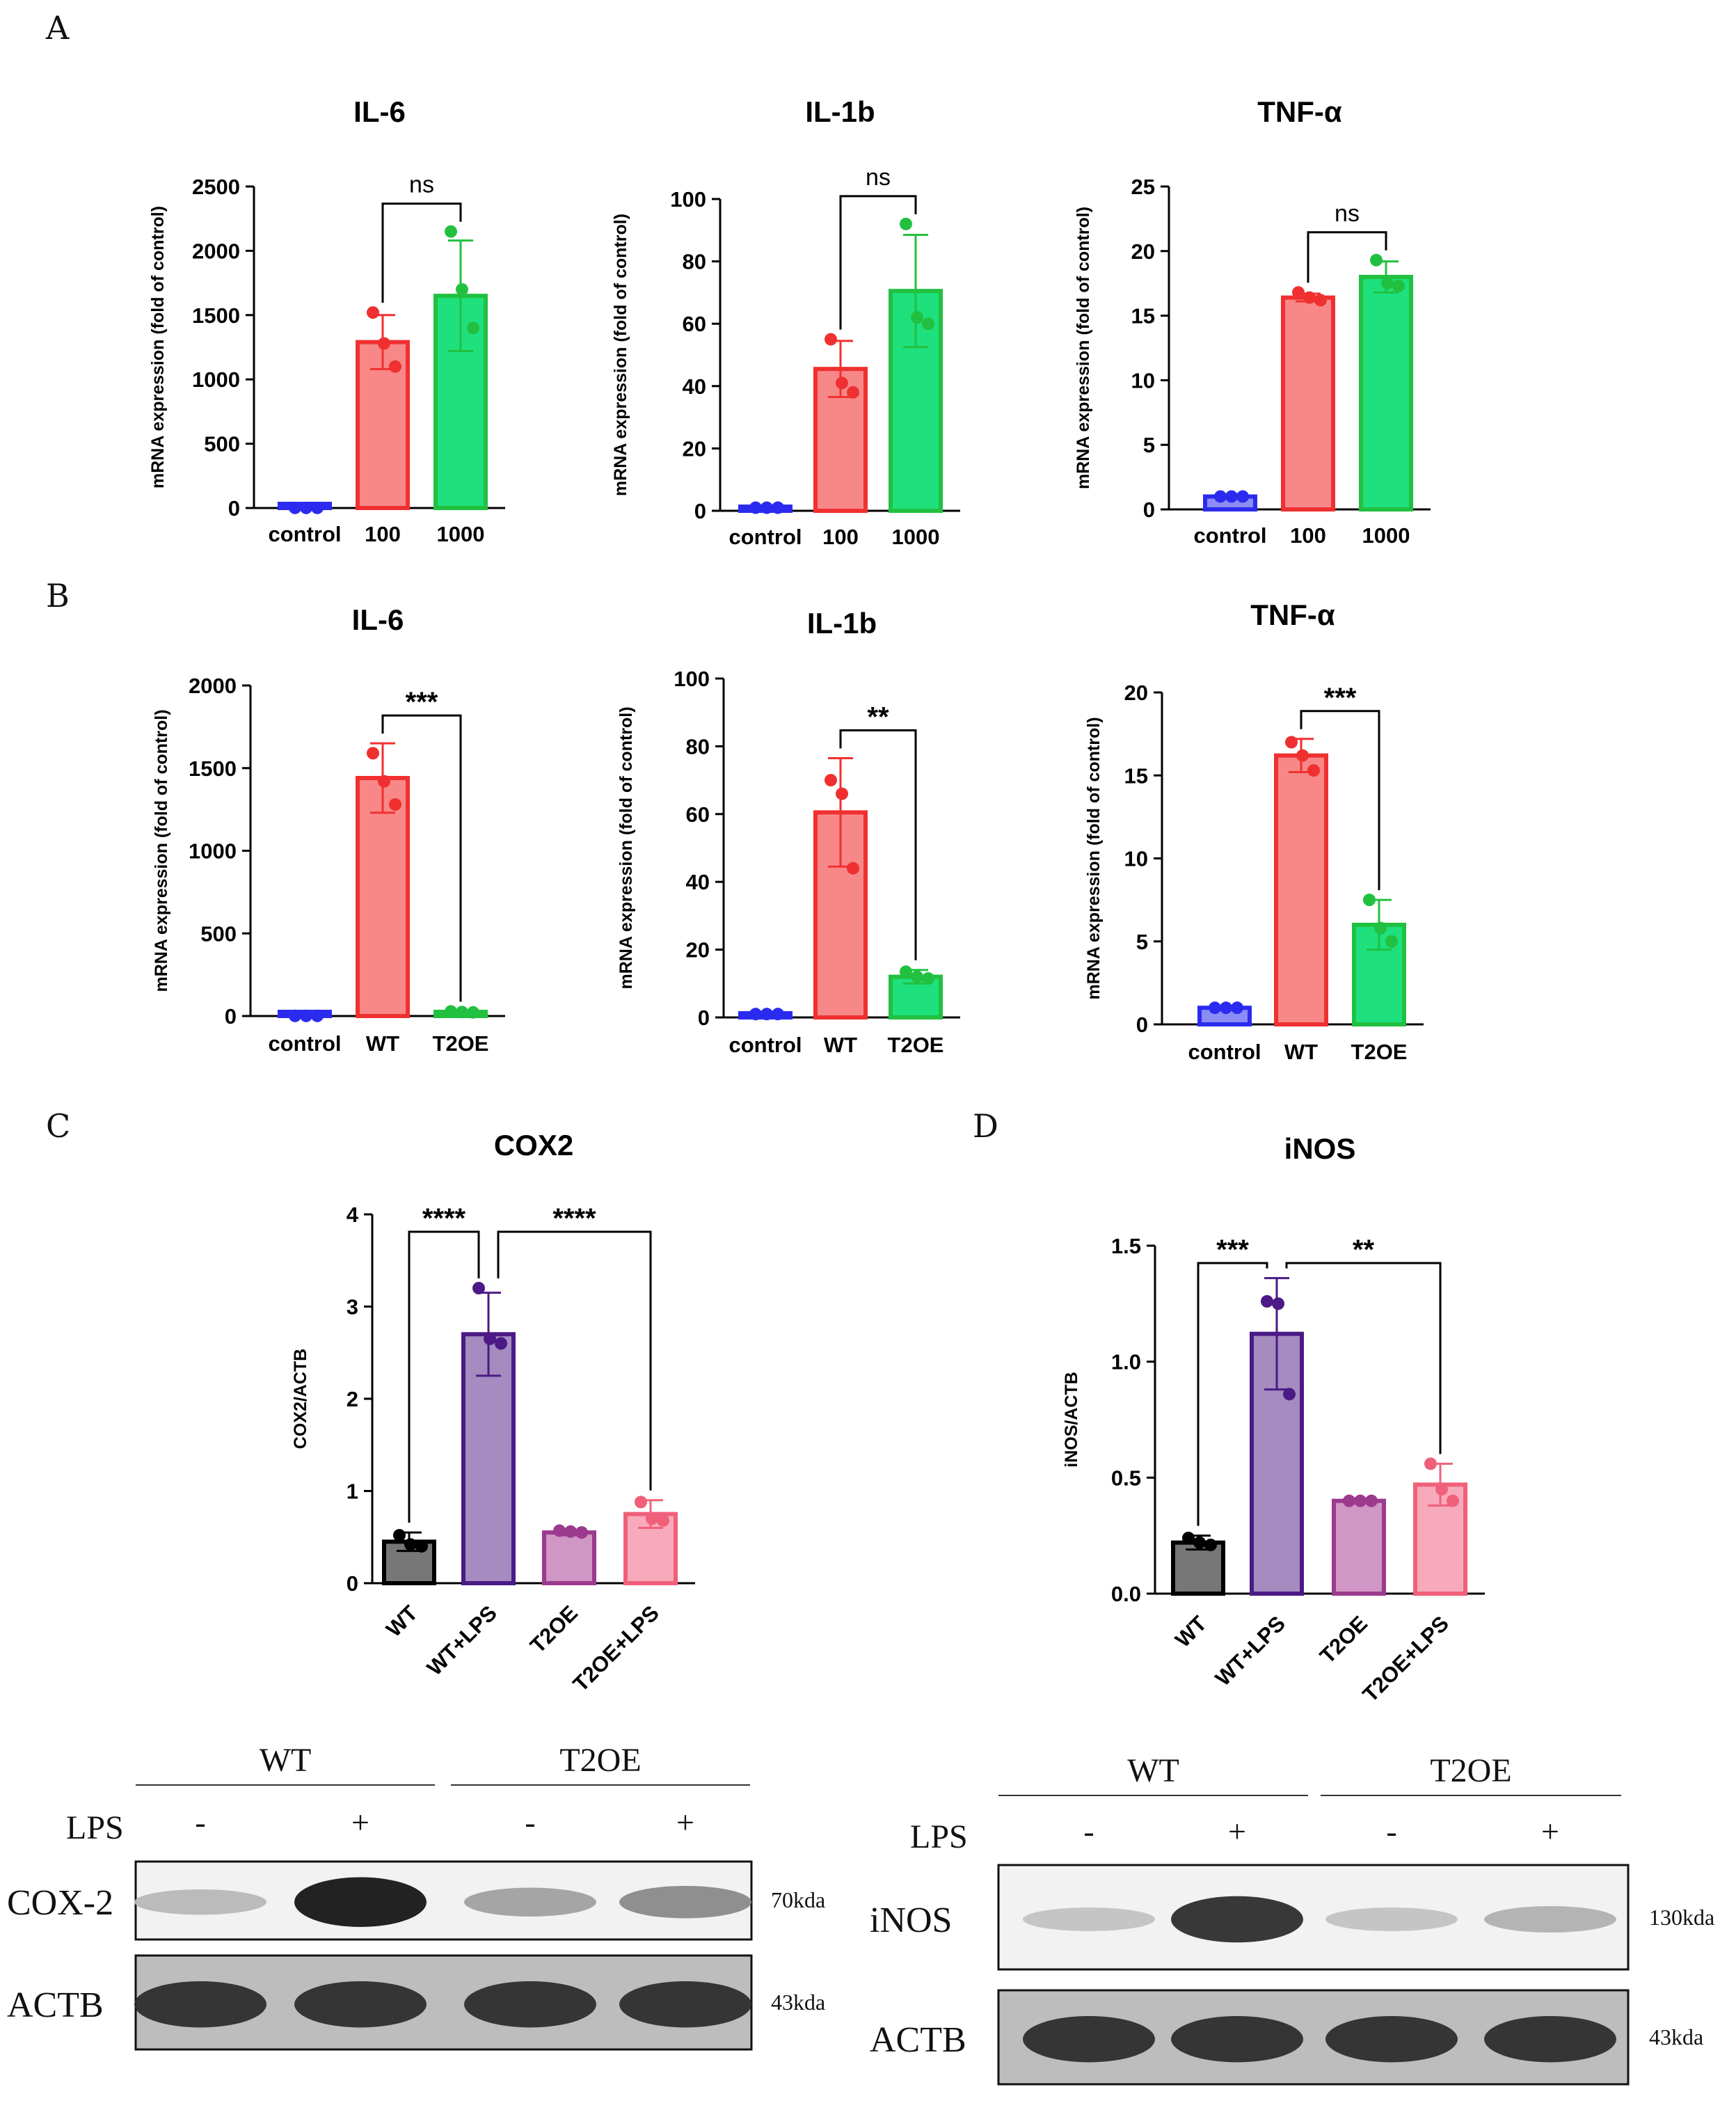 This screenshot has width=1736, height=2126. I want to click on blot-group-label: T2OE, so click(600, 1760).